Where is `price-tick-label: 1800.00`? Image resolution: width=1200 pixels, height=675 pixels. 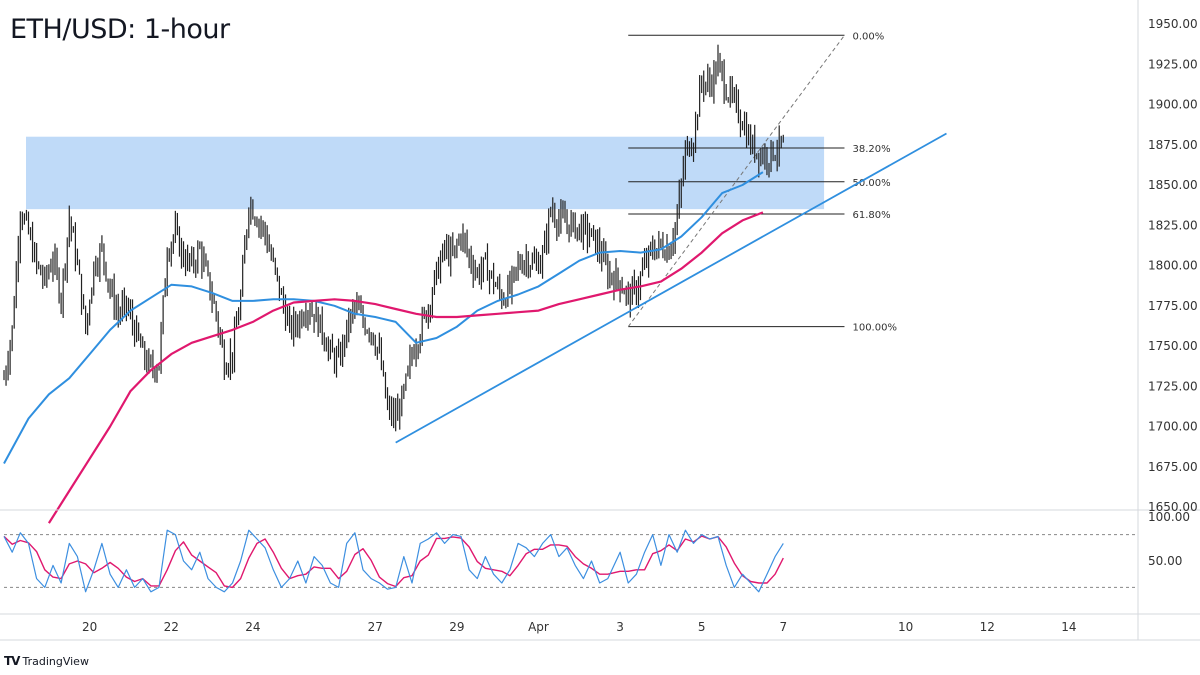
price-tick-label: 1800.00 is located at coordinates (1173, 266).